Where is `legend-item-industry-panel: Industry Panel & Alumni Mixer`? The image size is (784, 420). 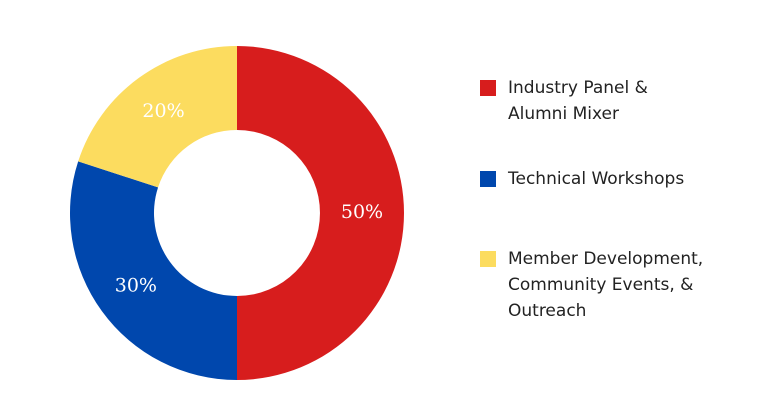
legend-item-industry-panel: Industry Panel & Alumni Mixer is located at coordinates (624, 101).